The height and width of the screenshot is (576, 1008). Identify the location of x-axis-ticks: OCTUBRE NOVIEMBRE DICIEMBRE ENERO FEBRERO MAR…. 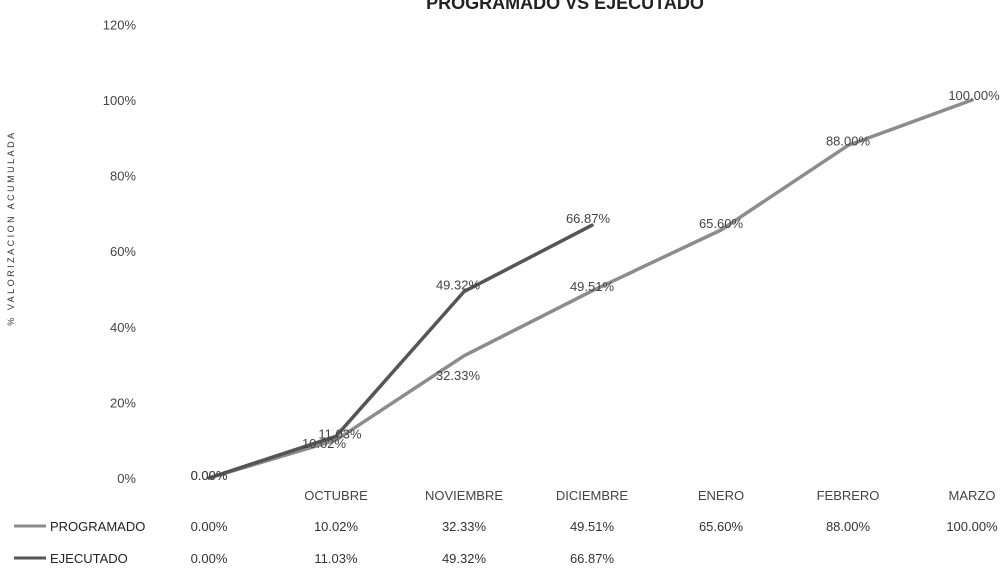
(649, 495).